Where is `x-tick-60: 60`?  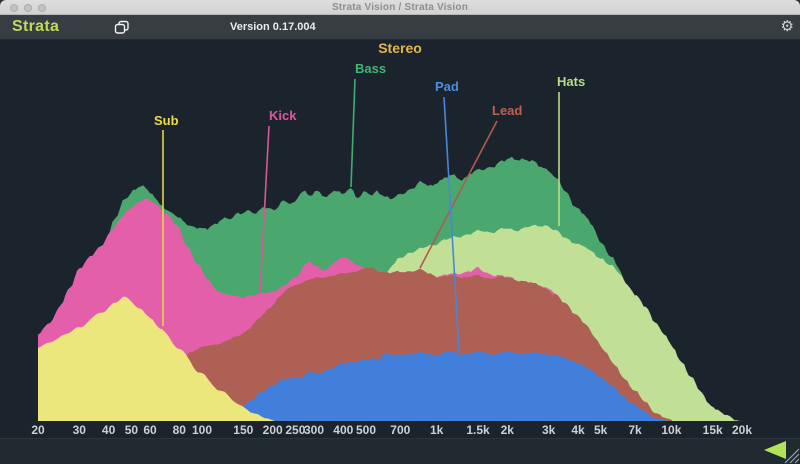 x-tick-60: 60 is located at coordinates (150, 430).